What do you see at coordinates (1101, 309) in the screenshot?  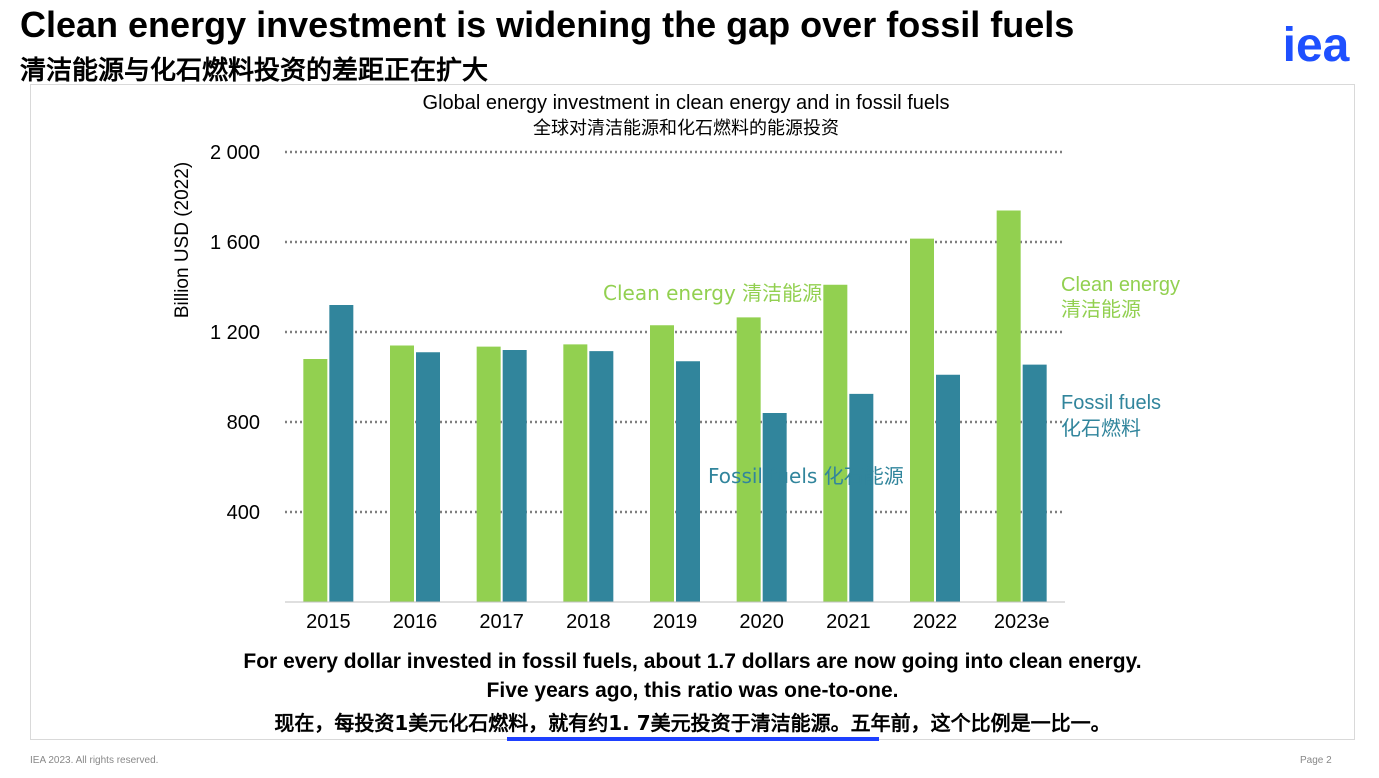 I see `legend-clean-zh: 清洁能源` at bounding box center [1101, 309].